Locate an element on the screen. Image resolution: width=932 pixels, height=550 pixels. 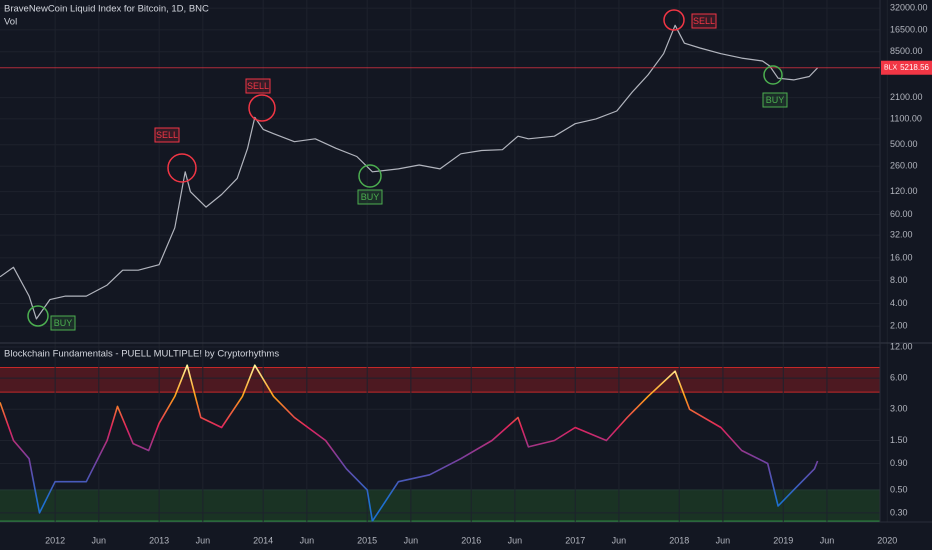
x-tick-label: 2016 is located at coordinates (471, 540).